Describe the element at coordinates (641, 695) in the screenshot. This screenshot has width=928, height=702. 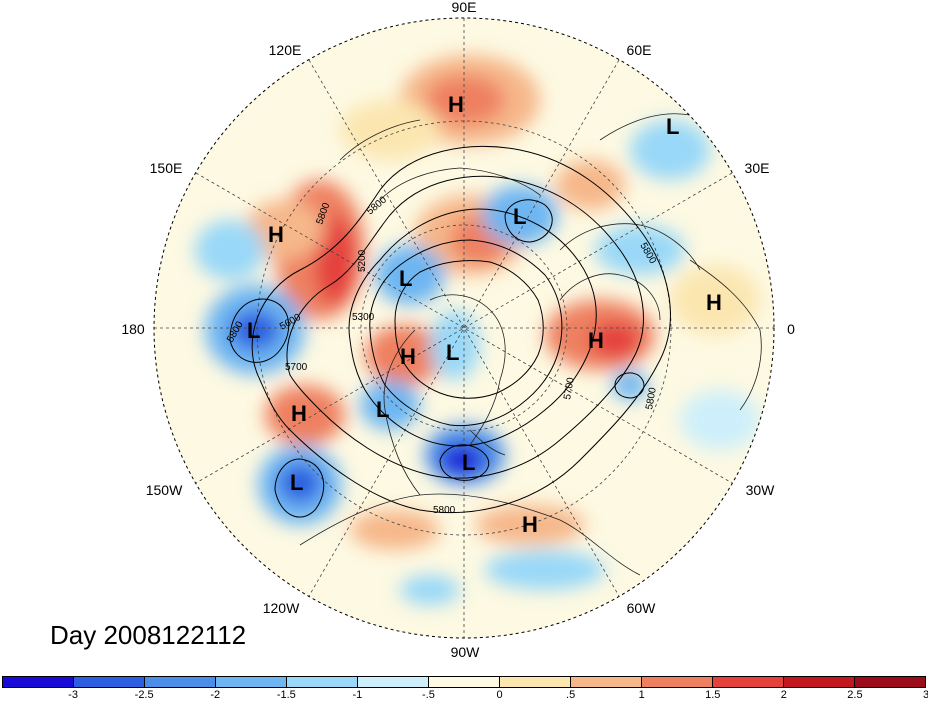
I see `colorbar-tick-label: 1` at that location.